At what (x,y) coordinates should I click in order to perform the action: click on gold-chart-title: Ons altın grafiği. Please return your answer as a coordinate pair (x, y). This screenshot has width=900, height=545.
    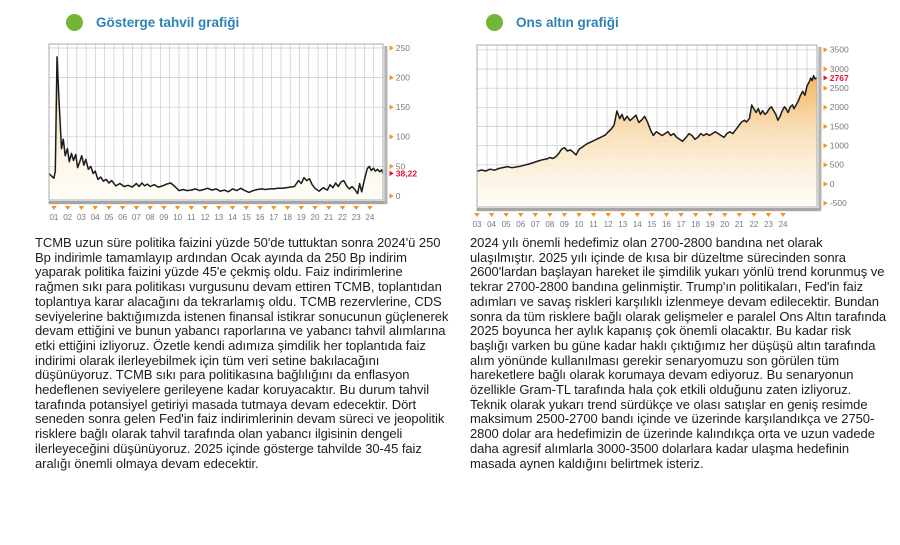
    Looking at the image, I should click on (567, 22).